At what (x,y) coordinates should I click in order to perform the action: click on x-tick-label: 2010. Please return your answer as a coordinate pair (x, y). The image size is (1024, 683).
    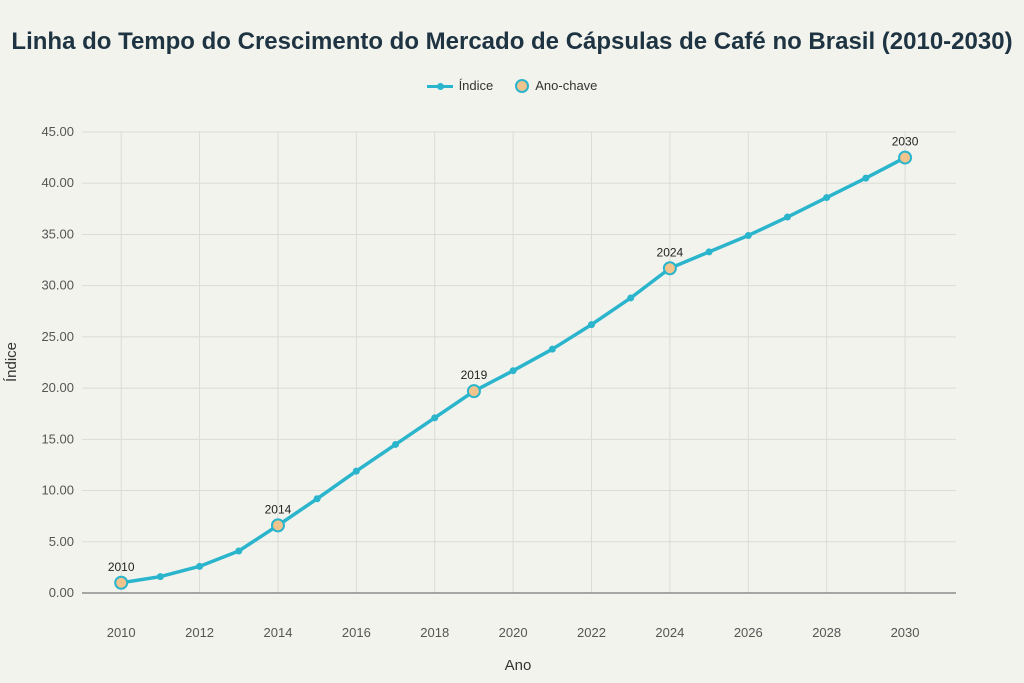
    Looking at the image, I should click on (121, 632).